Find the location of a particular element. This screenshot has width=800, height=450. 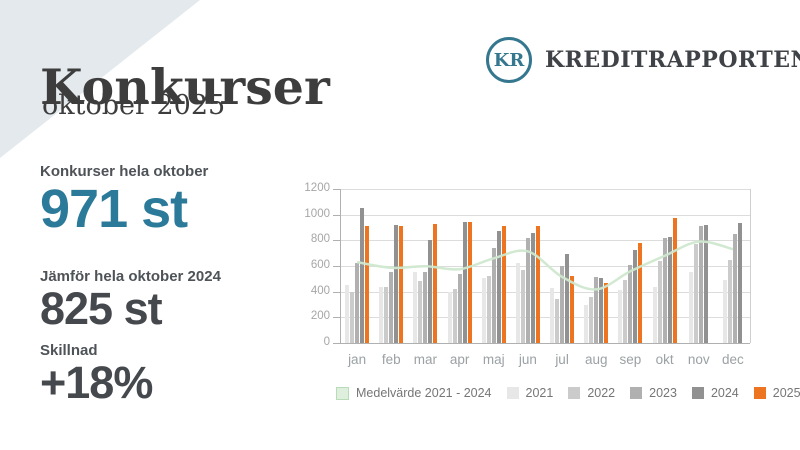

bar-2022-maj is located at coordinates (488, 309).